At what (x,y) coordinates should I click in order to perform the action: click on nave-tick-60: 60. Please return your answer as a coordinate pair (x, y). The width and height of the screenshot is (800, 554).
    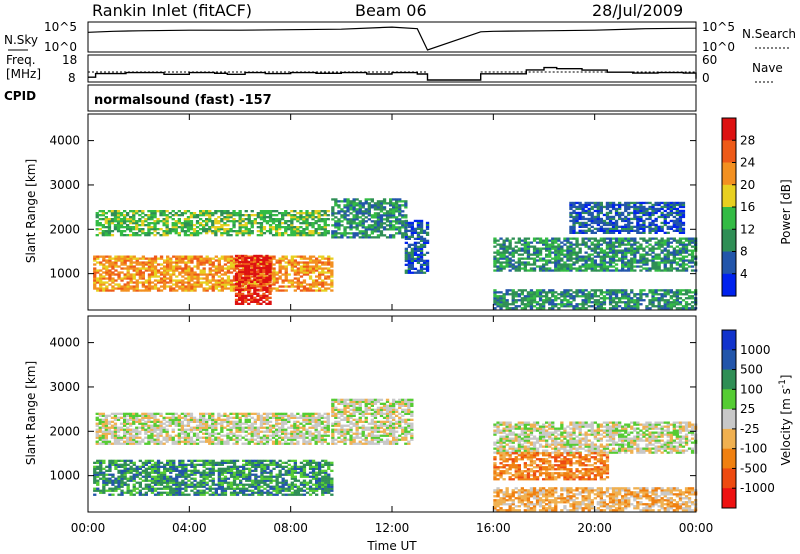
    Looking at the image, I should click on (709, 60).